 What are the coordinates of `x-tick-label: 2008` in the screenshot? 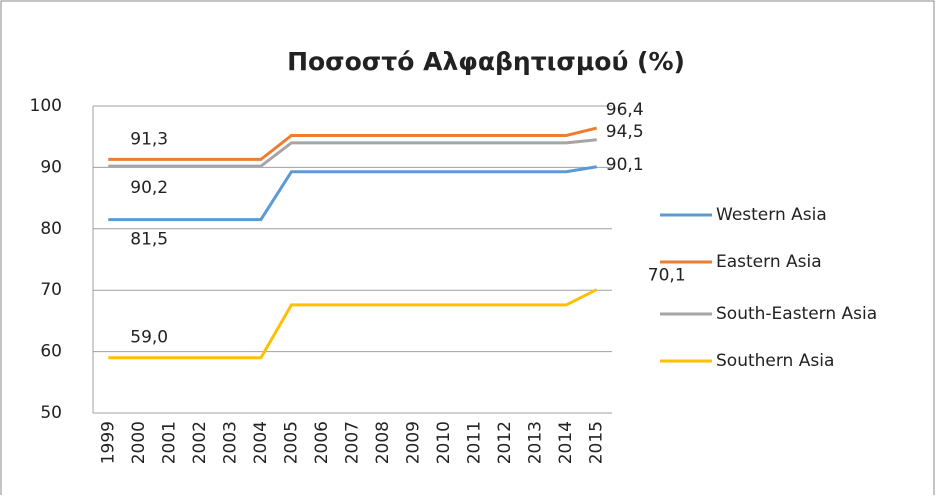 It's located at (383, 442).